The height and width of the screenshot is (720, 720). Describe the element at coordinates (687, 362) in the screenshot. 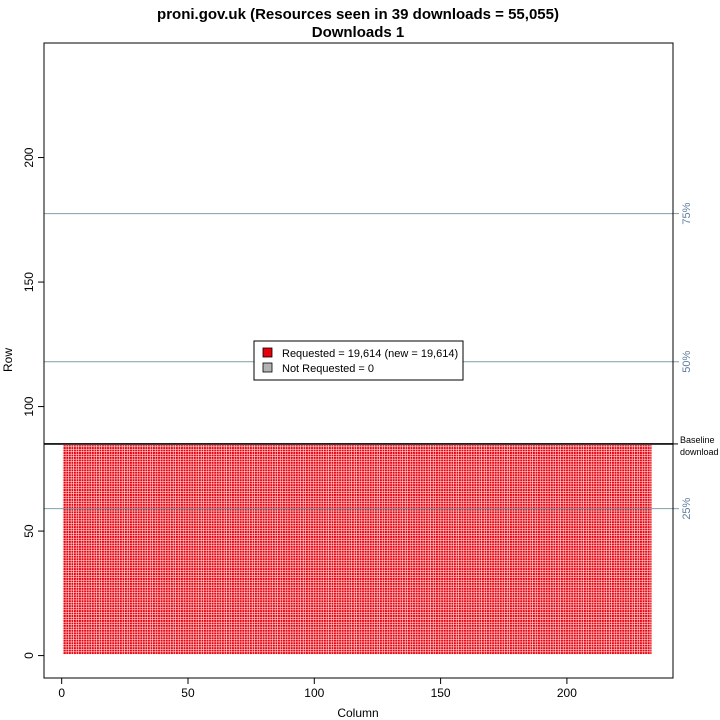

I see `percentile-label: 50%` at that location.